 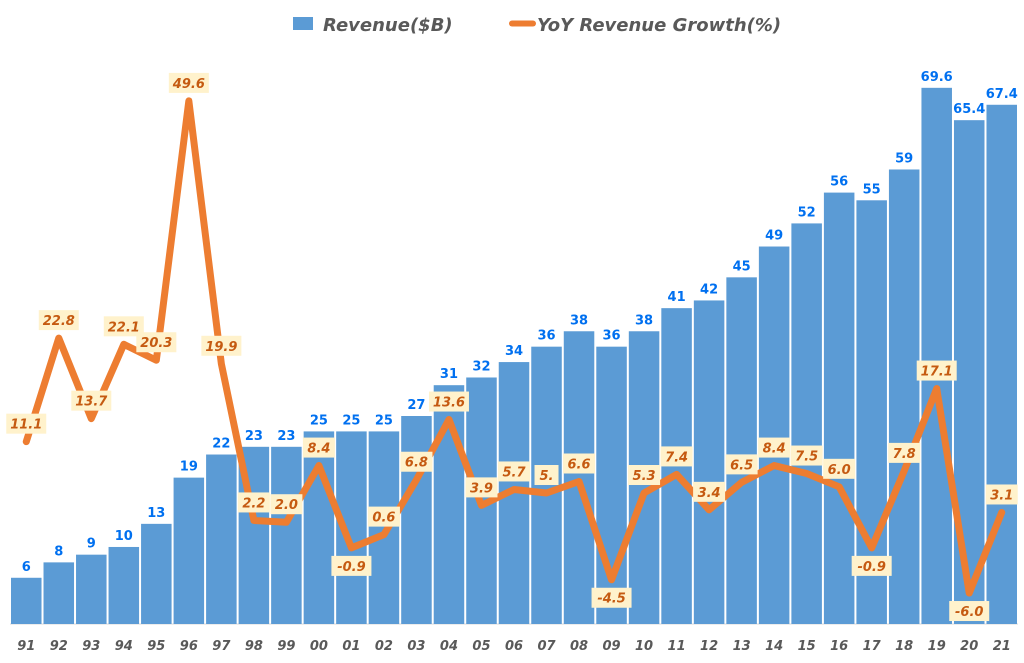 What do you see at coordinates (189, 646) in the screenshot?
I see `x-tick-96: 96` at bounding box center [189, 646].